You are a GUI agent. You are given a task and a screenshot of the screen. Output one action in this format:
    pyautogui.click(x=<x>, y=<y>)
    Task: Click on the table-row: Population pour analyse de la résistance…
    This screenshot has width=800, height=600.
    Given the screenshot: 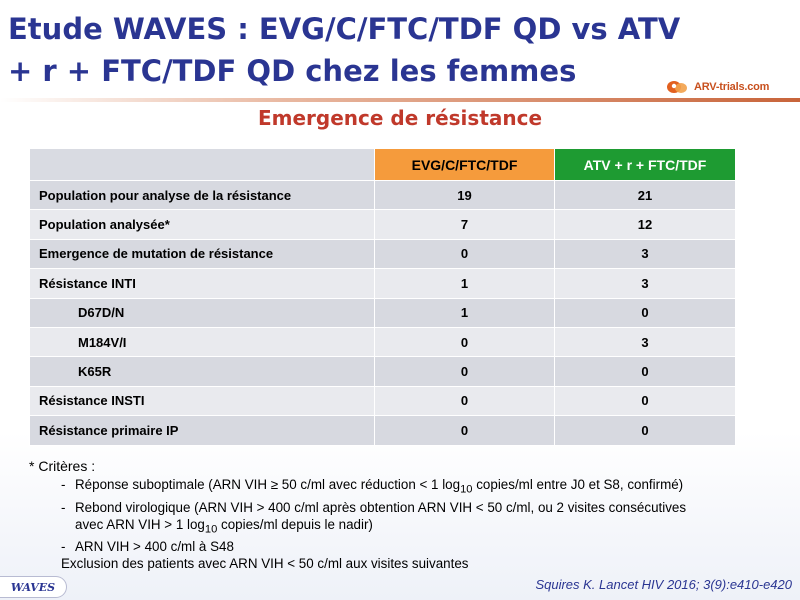 What is the action you would take?
    pyautogui.click(x=382, y=195)
    